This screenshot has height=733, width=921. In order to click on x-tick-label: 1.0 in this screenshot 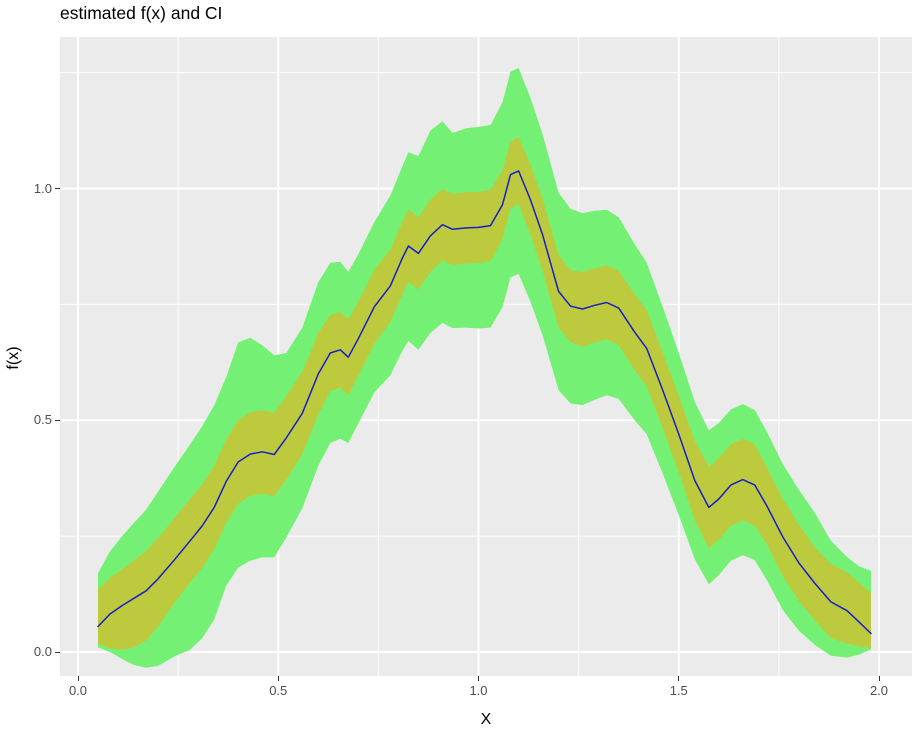, I will do `click(478, 690)`.